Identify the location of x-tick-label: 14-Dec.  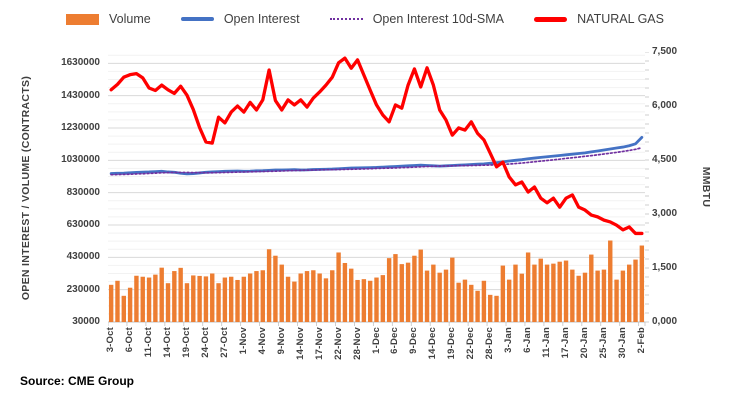
(433, 343).